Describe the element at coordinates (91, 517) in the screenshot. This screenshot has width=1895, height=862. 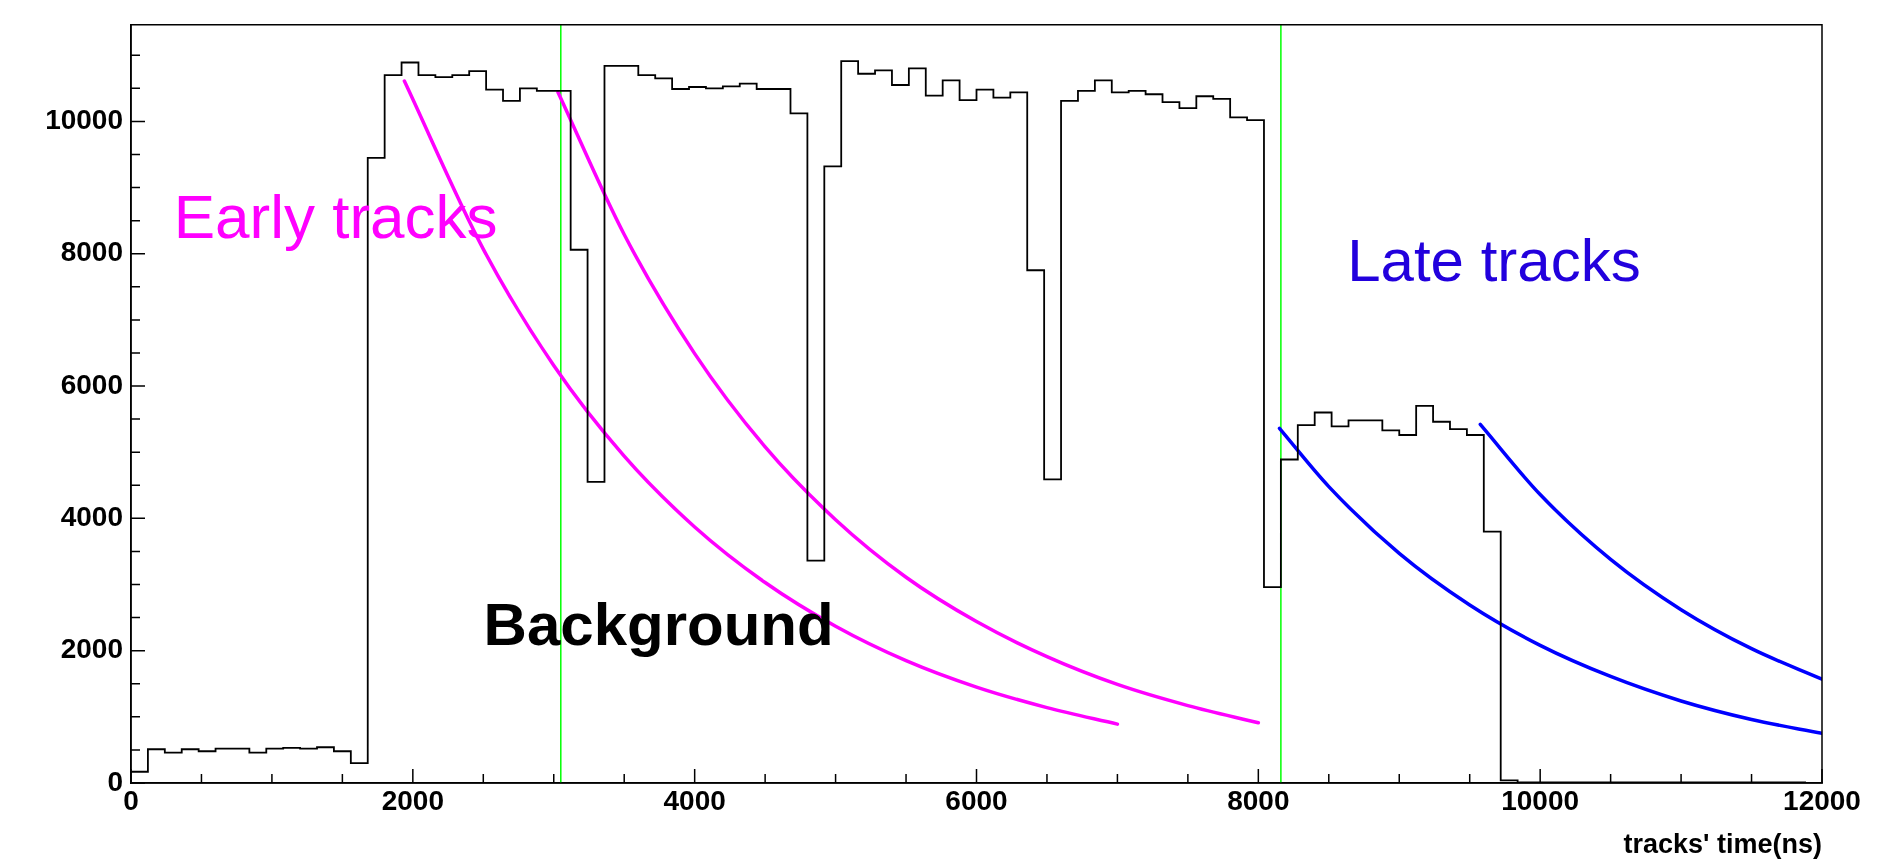
I see `y-tick-label: 4000` at that location.